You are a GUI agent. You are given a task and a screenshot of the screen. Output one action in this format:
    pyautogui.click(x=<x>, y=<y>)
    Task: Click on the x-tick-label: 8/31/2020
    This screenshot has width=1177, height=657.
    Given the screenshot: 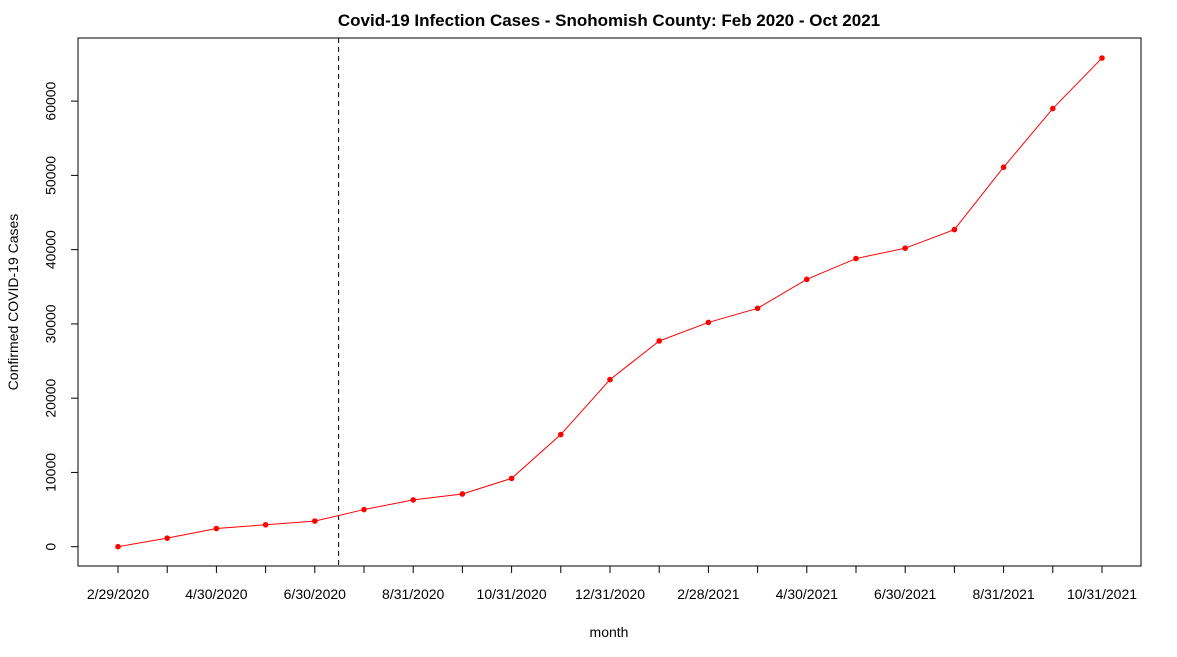 What is the action you would take?
    pyautogui.click(x=413, y=594)
    